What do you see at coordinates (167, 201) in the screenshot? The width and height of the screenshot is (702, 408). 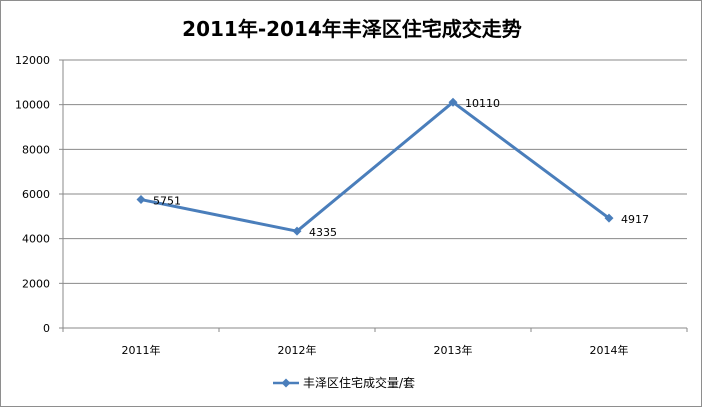 I see `data-label: 5751` at bounding box center [167, 201].